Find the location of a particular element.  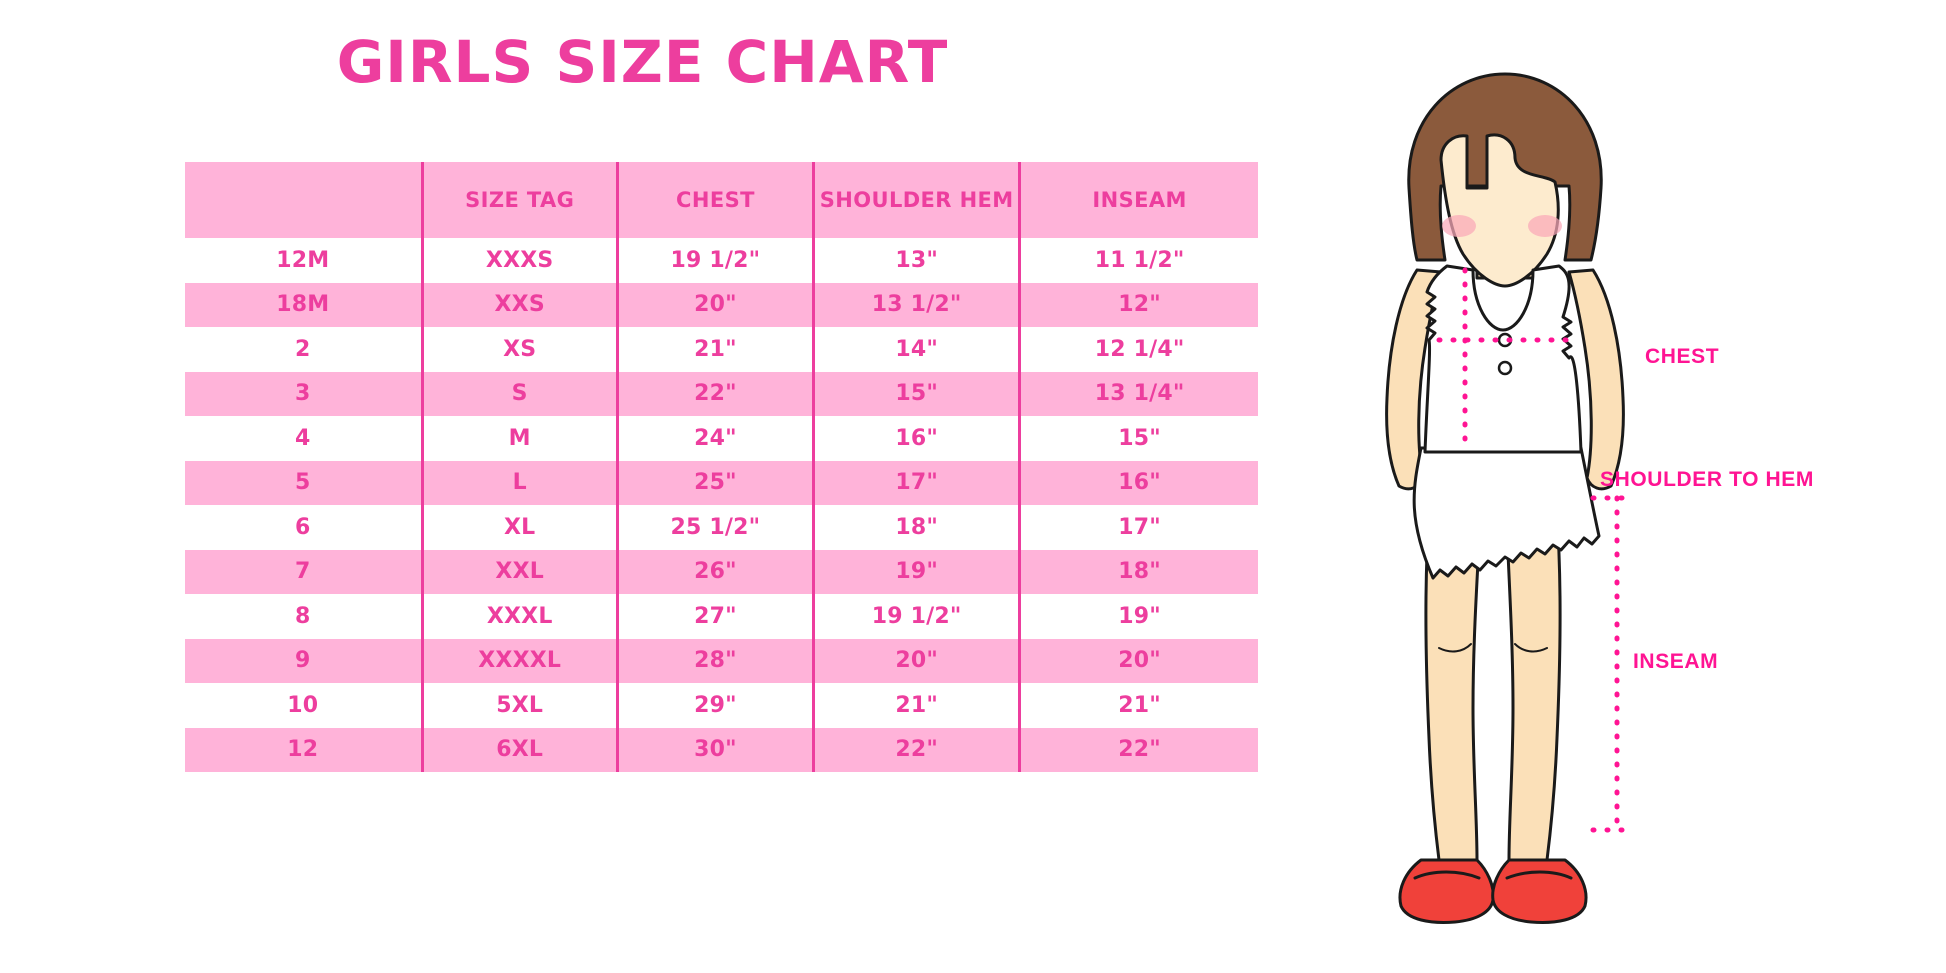

cell-shoulder-hem: 20" is located at coordinates (916, 660).